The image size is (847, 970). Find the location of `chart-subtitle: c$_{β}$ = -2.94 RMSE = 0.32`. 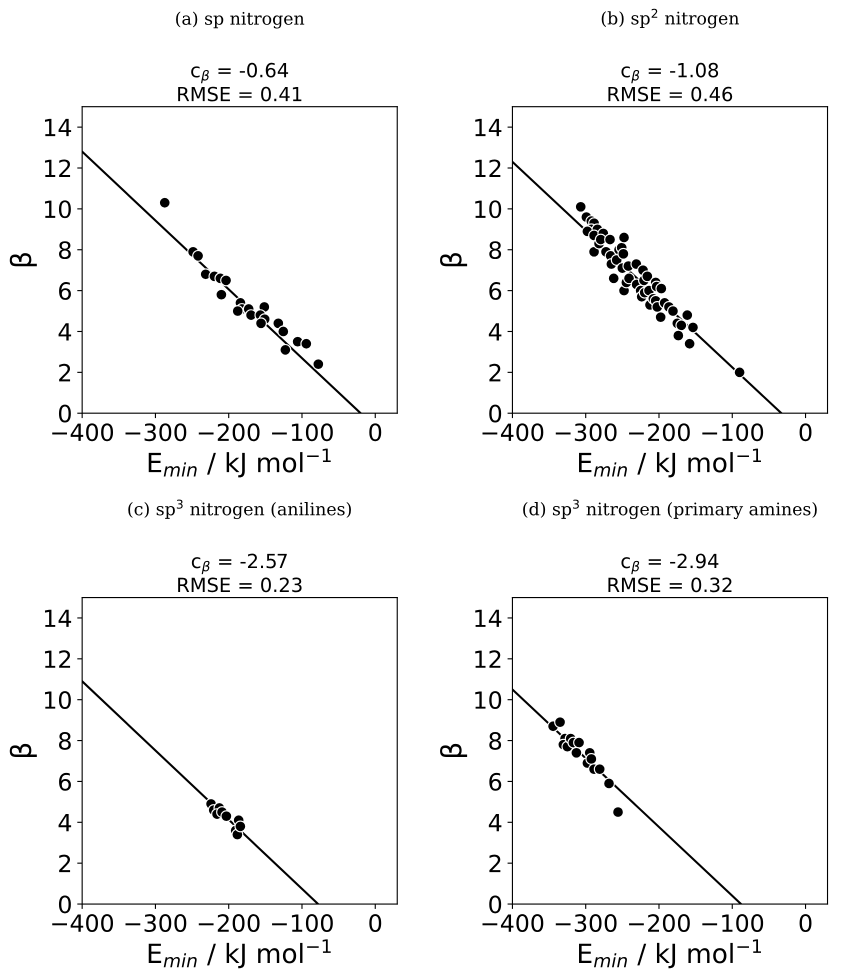

chart-subtitle: c$_{β}$ = -2.94 RMSE = 0.32 is located at coordinates (670, 573).